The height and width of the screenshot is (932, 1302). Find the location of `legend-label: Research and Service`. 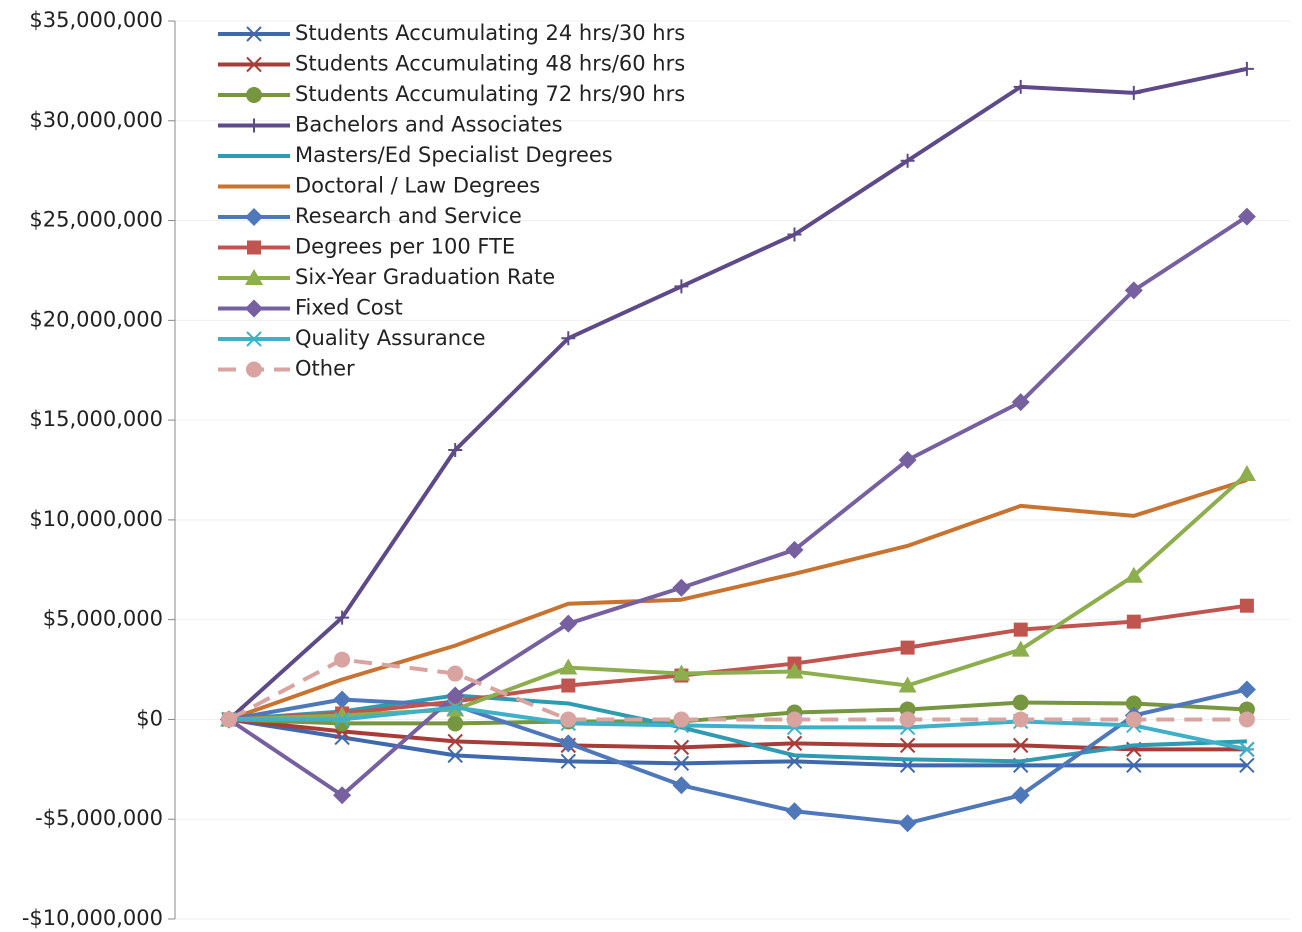

legend-label: Research and Service is located at coordinates (408, 216).